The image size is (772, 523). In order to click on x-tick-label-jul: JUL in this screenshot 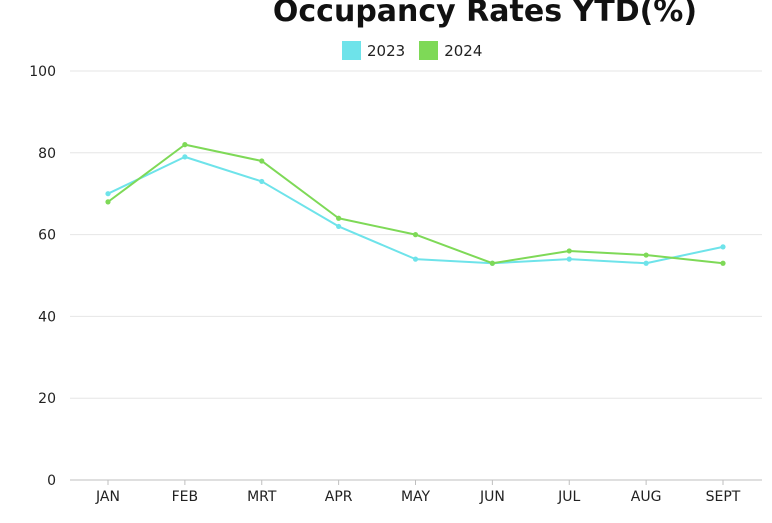, I will do `click(568, 497)`.